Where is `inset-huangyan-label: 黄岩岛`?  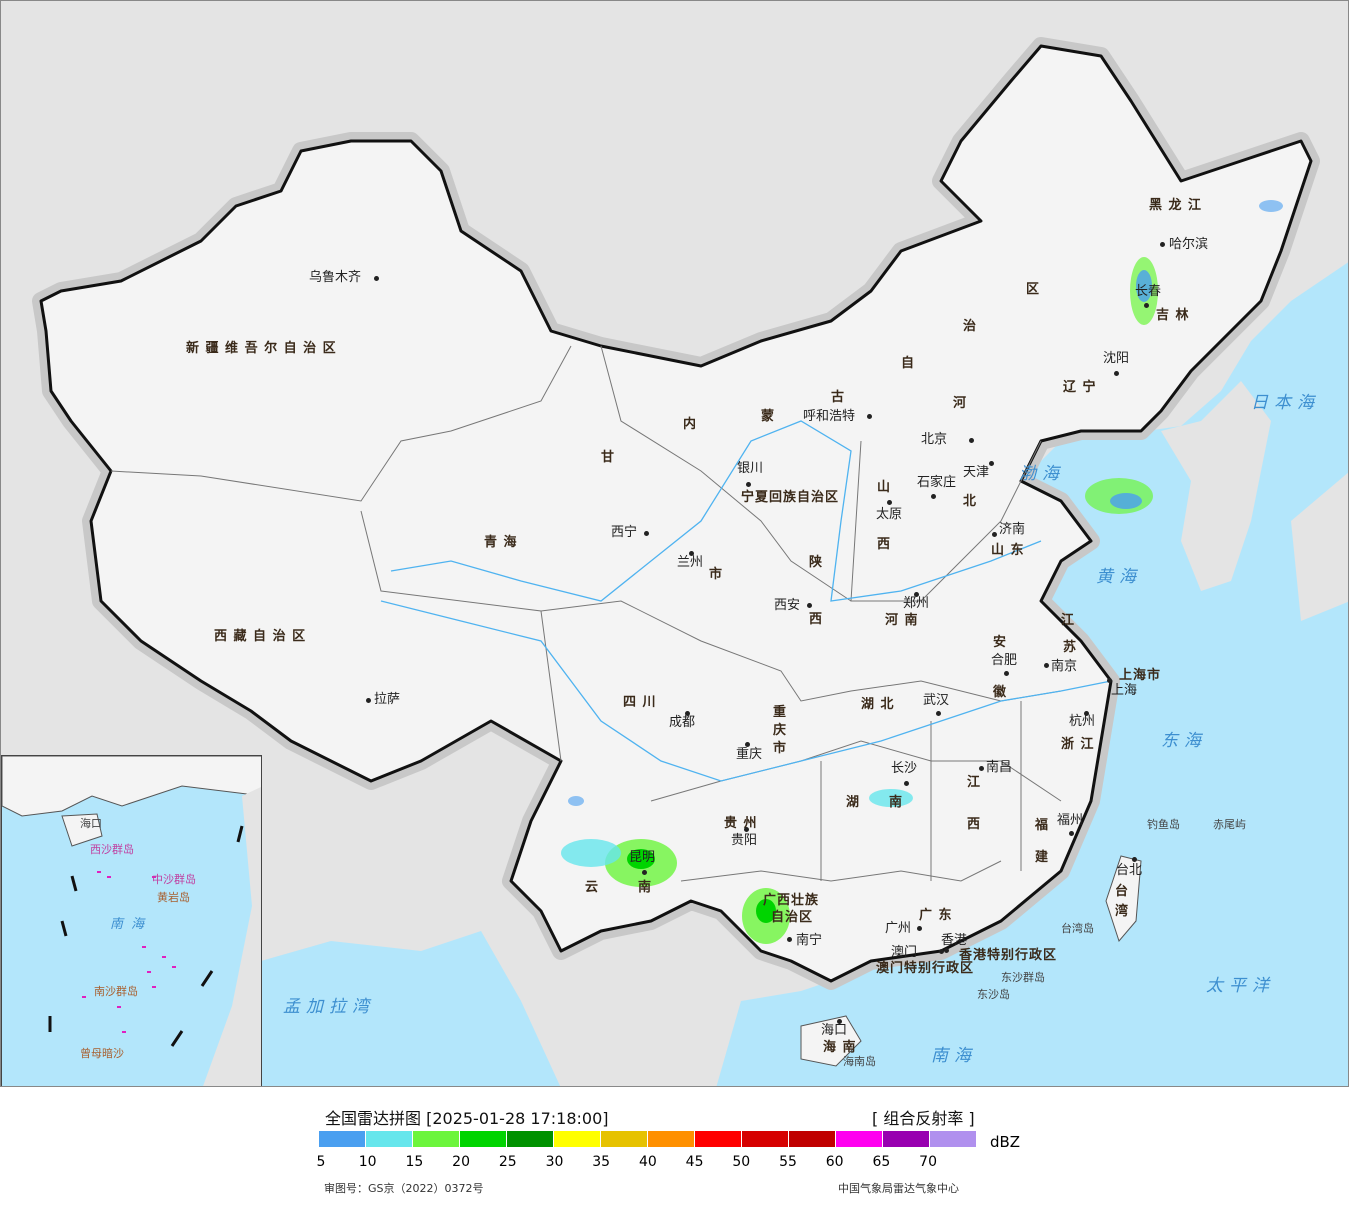 inset-huangyan-label: 黄岩岛 is located at coordinates (173, 897).